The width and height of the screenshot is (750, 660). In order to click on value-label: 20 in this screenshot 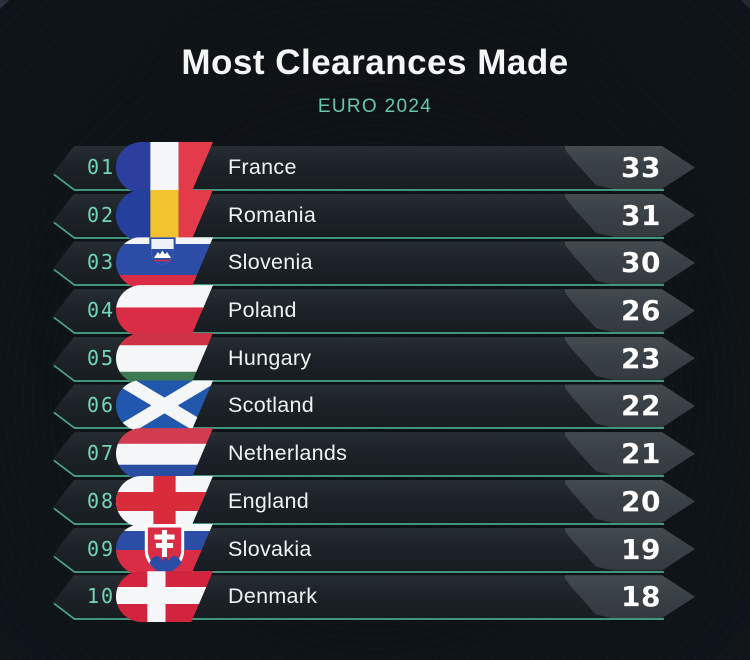, I will do `click(641, 501)`.